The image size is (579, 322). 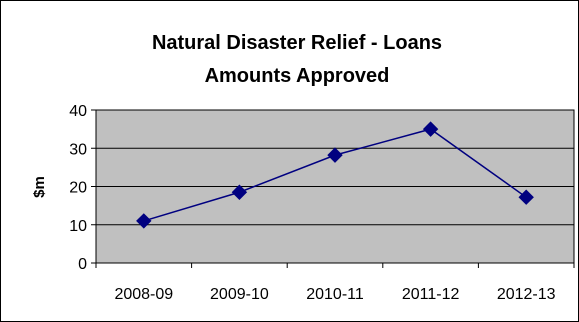 I want to click on y-tick-label: 0, so click(x=82, y=264).